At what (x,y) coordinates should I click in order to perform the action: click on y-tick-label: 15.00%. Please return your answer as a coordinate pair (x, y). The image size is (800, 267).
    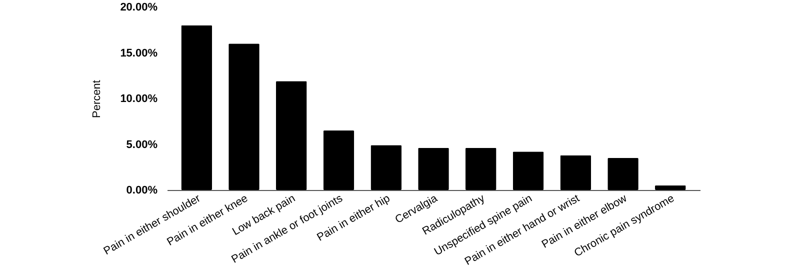
    Looking at the image, I should click on (139, 53).